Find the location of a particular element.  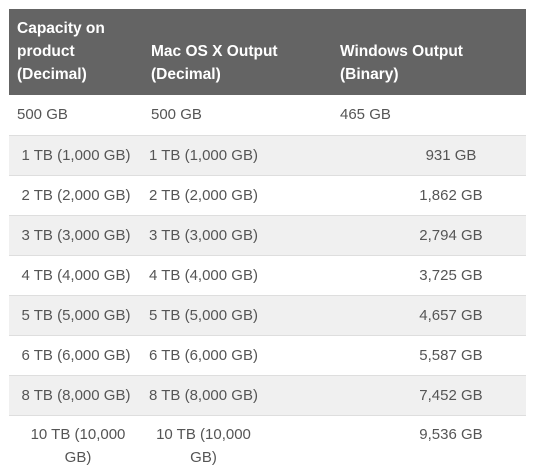

cell-capacity: 5 TB (5,000 GB) is located at coordinates (76, 315).